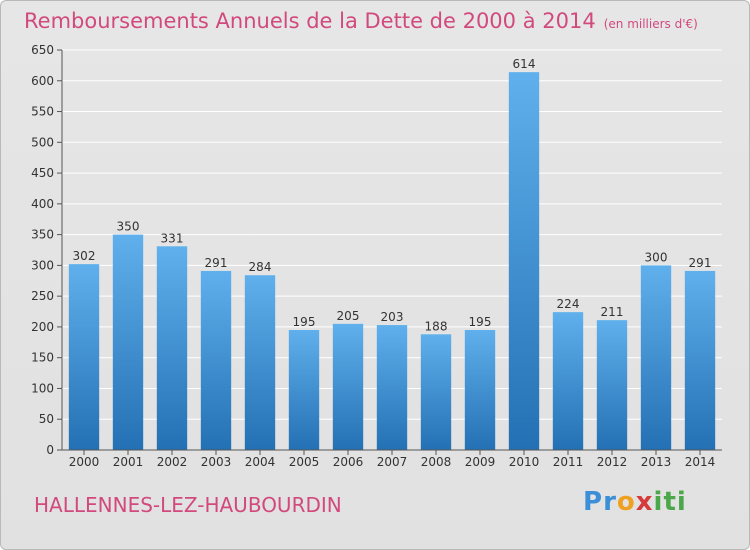 The height and width of the screenshot is (550, 750). What do you see at coordinates (42, 327) in the screenshot?
I see `y-tick-label: 200` at bounding box center [42, 327].